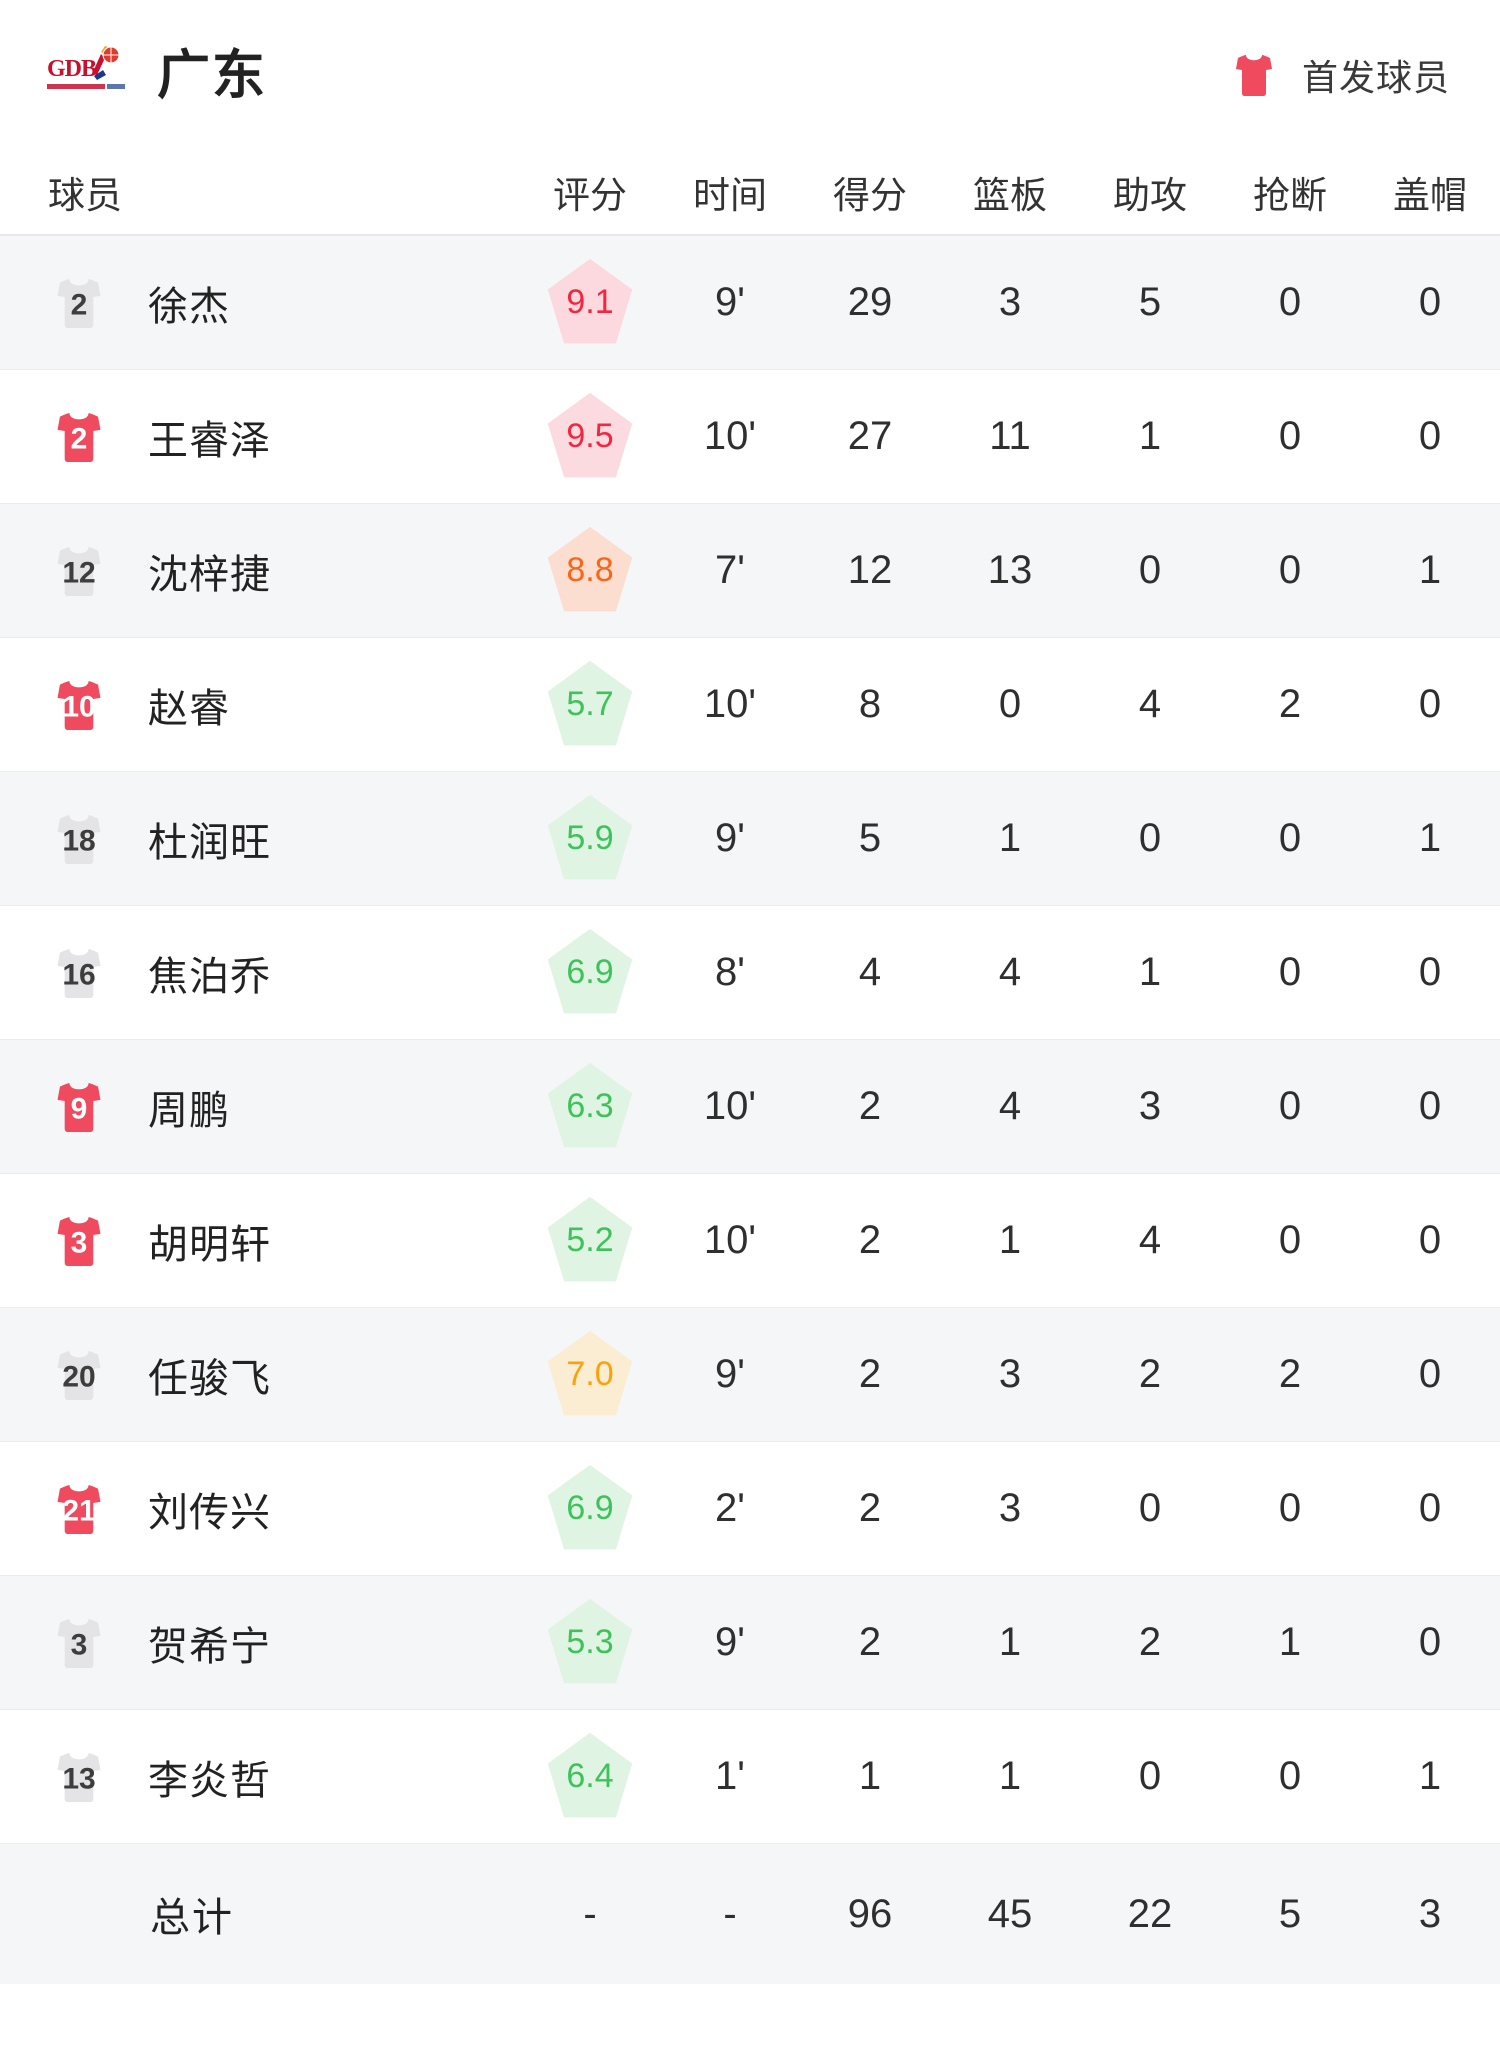 This screenshot has height=2056, width=1500. Describe the element at coordinates (260, 973) in the screenshot. I see `player-cell: 16 焦泊乔` at that location.